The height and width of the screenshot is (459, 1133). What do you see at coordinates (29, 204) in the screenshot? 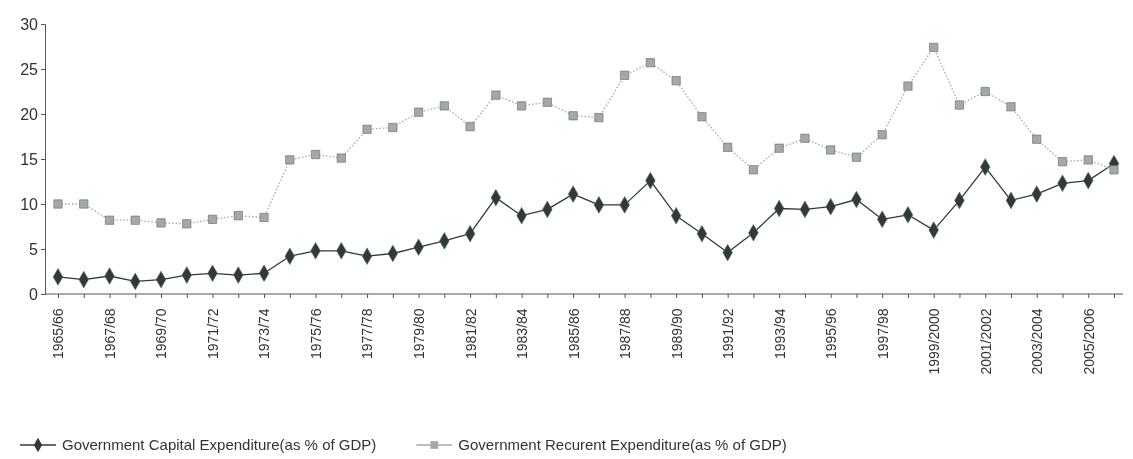
I see `y-tick-label: 10` at bounding box center [29, 204].